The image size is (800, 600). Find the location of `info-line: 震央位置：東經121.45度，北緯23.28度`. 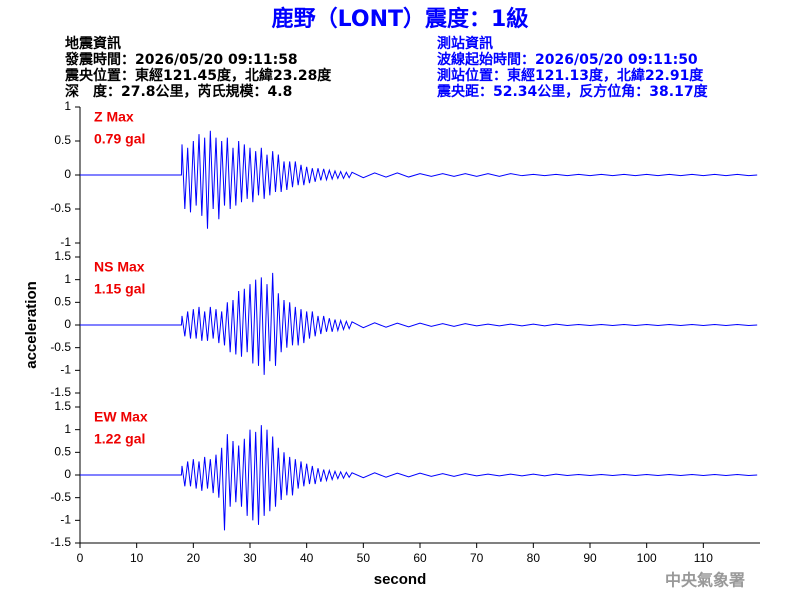

info-line: 震央位置：東經121.45度，北緯23.28度 is located at coordinates (198, 75).